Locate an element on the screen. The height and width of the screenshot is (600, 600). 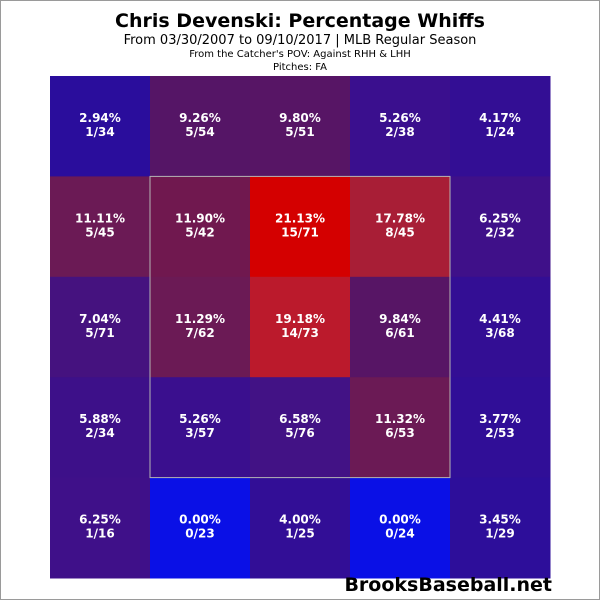
brand-watermark: BrooksBaseball.net is located at coordinates (448, 585).